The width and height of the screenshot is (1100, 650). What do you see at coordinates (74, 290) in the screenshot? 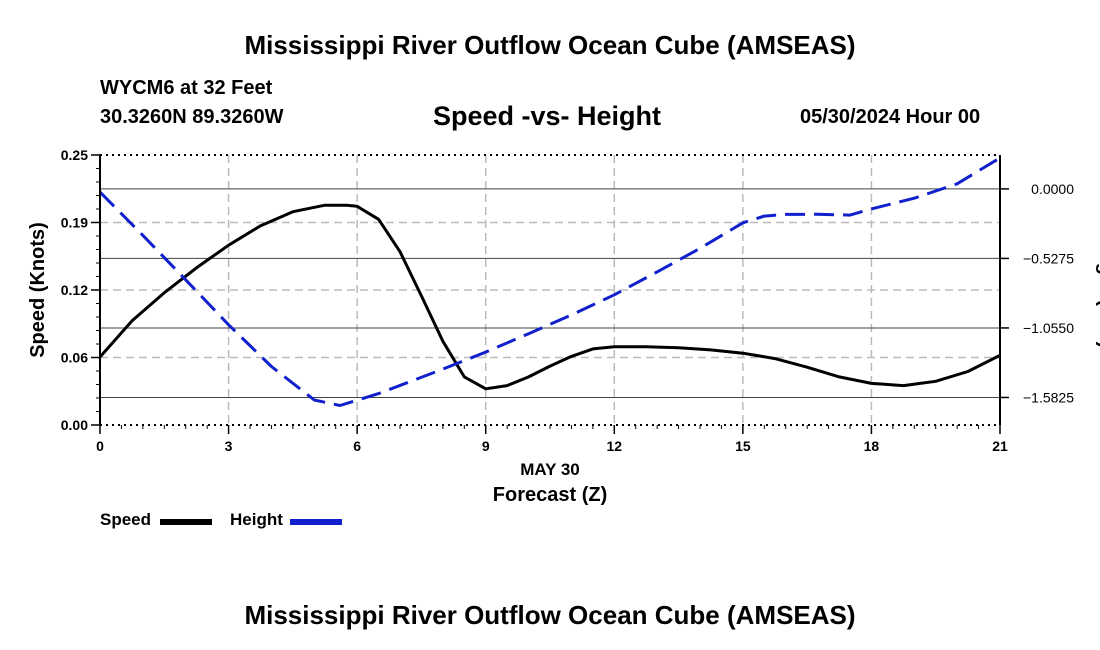
I see `y-tick-label: 0.12` at bounding box center [74, 290].